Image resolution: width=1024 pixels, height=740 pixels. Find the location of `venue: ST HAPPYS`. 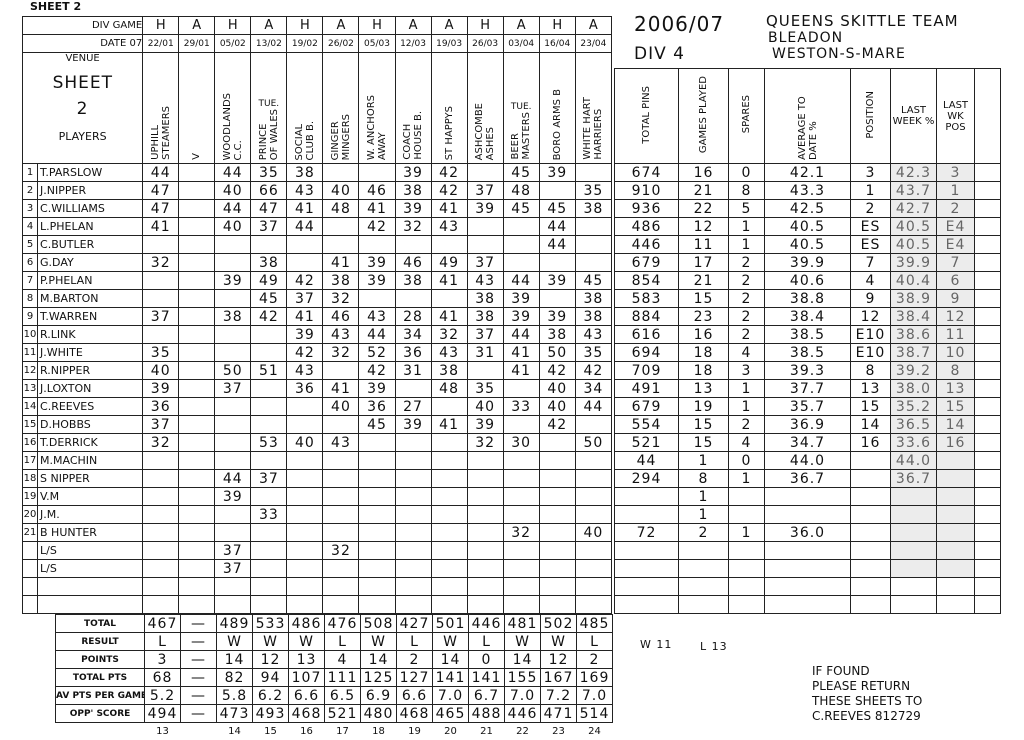

venue: ST HAPPYS is located at coordinates (449, 133).